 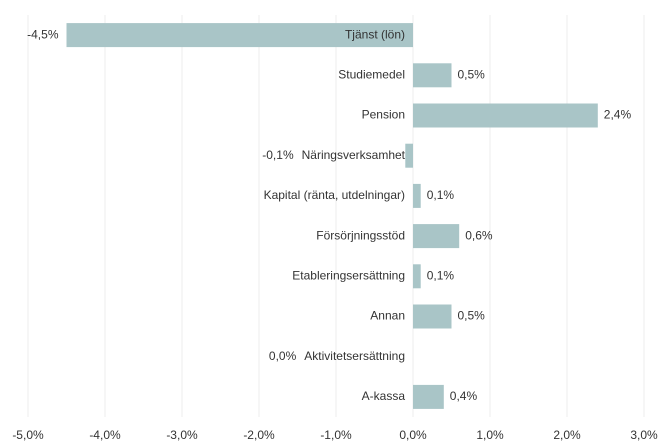 What do you see at coordinates (334, 195) in the screenshot?
I see `category-label: Kapital (ränta, utdelningar)` at bounding box center [334, 195].